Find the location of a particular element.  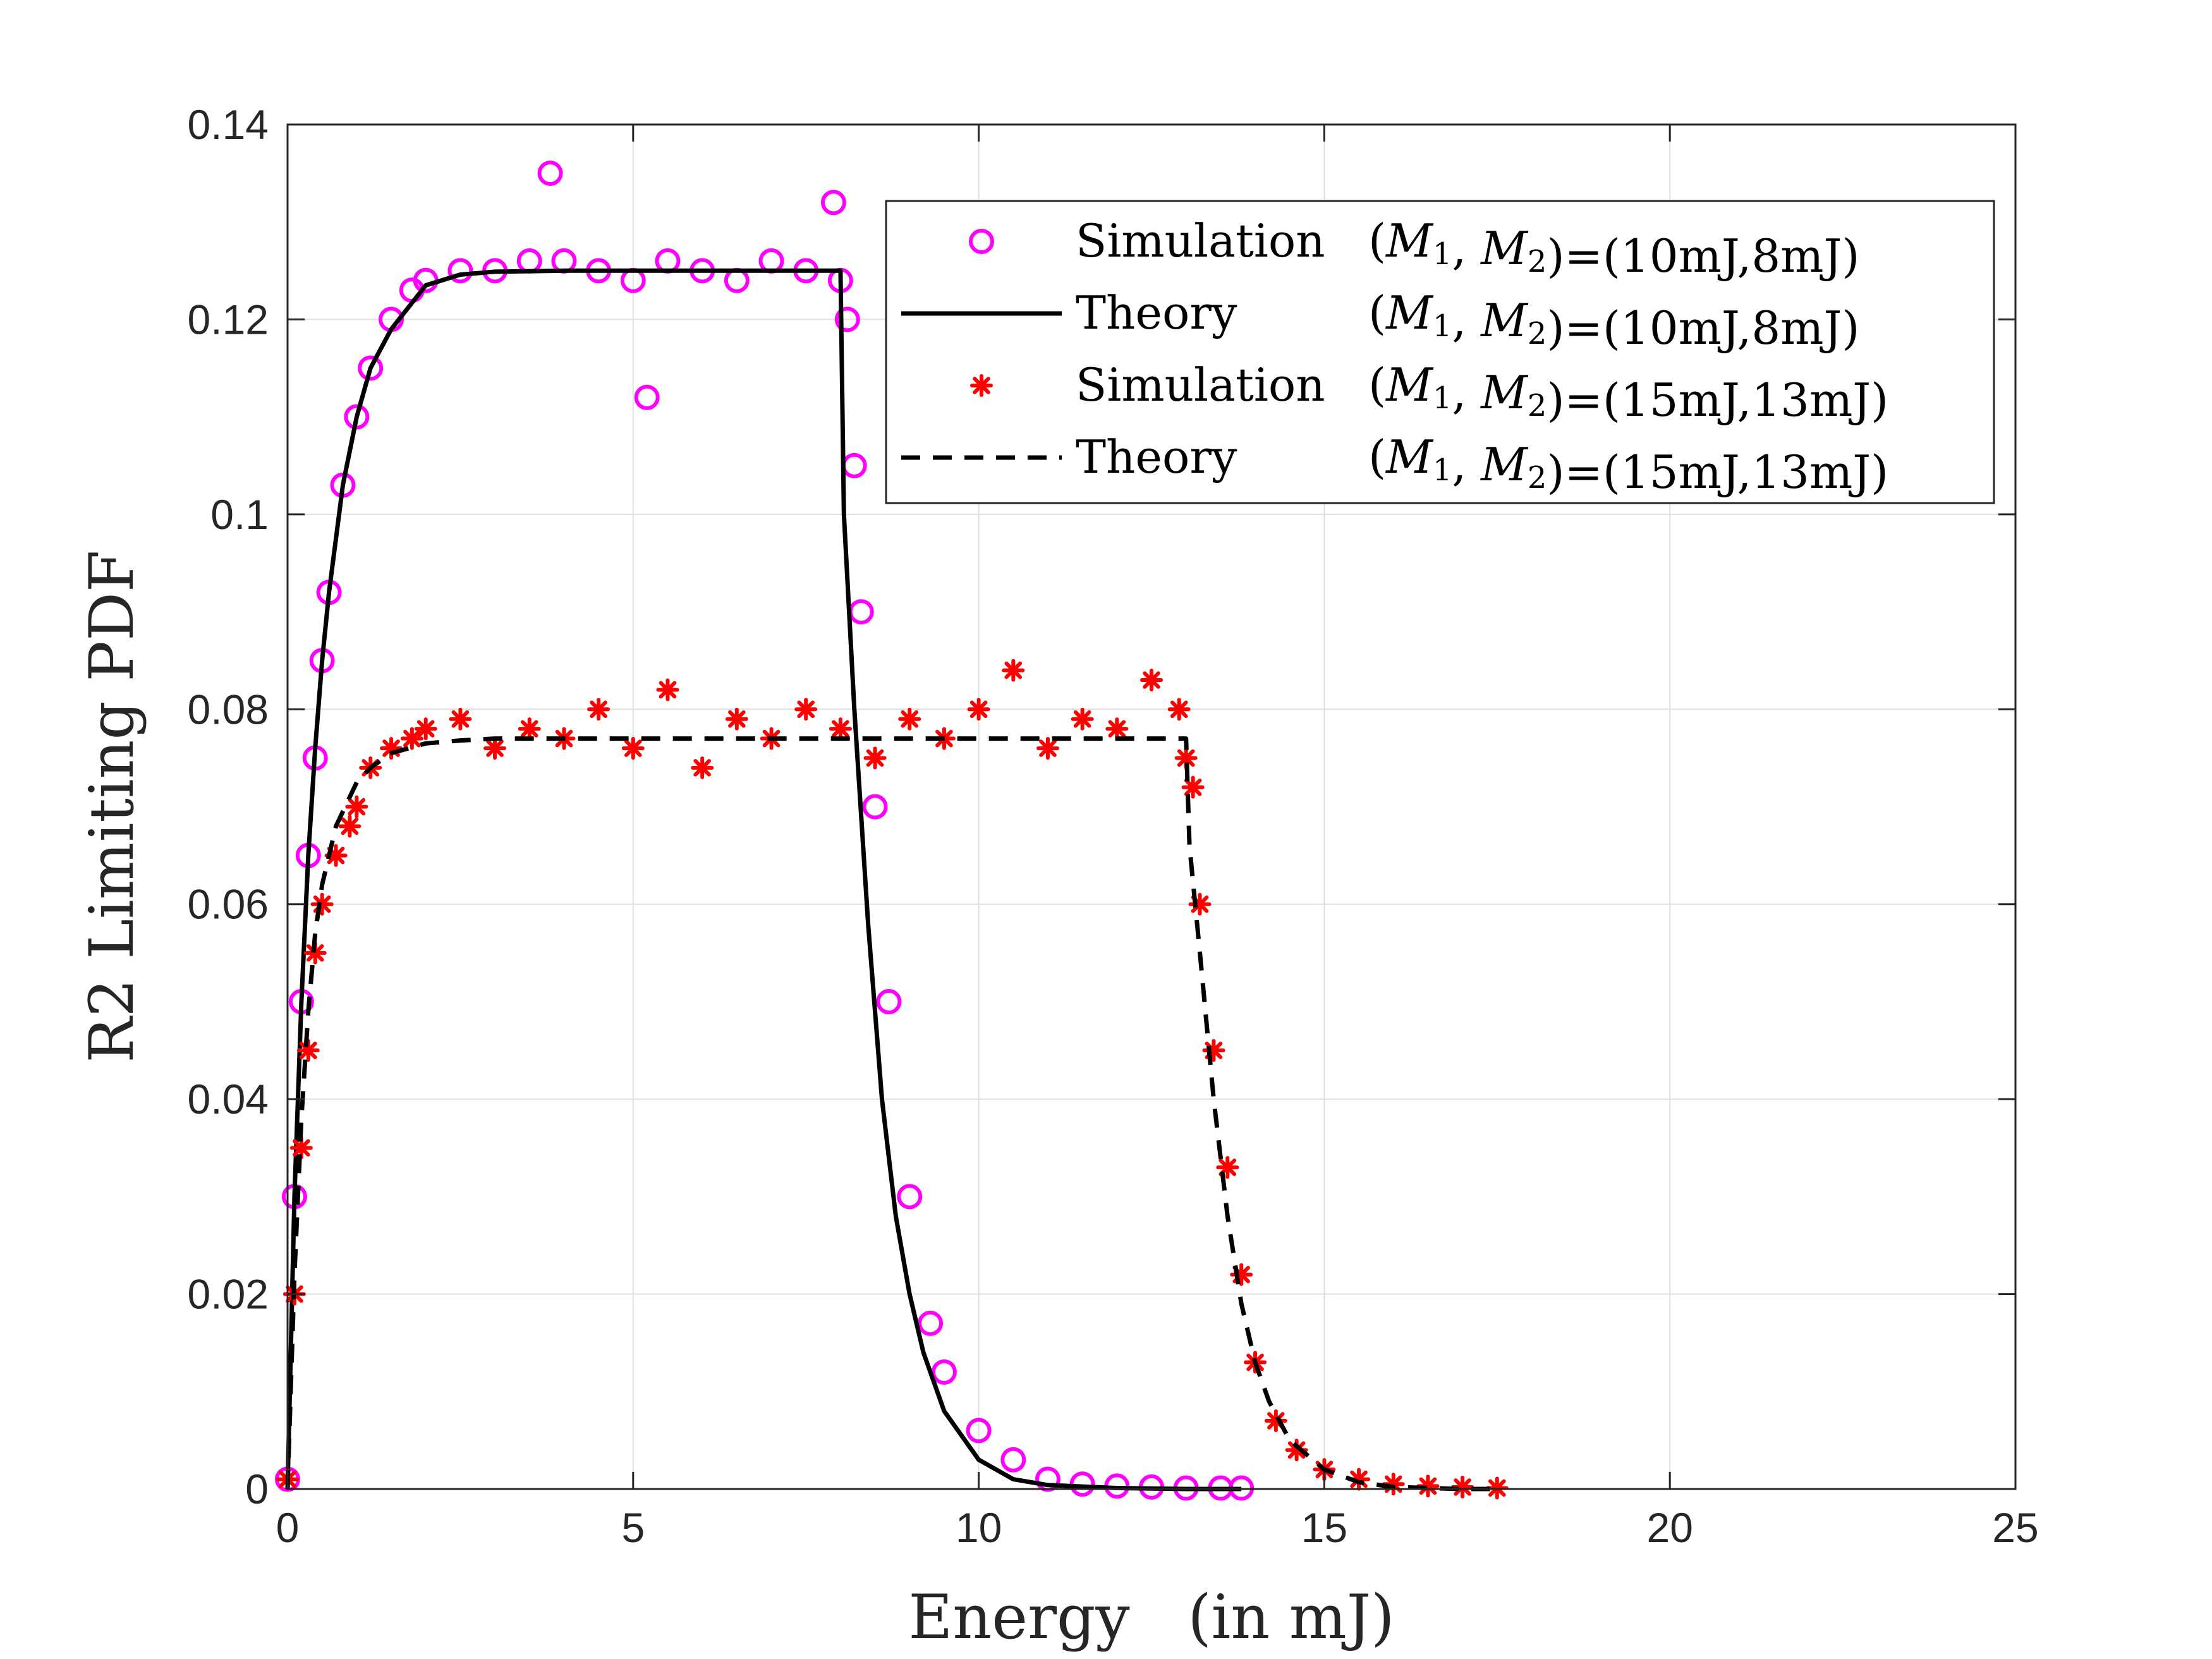

legend-param-values: =(10mJ,8mJ) is located at coordinates (1713, 328).